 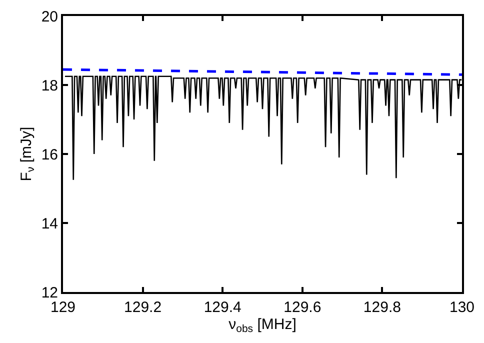 I want to click on x-axis-title: ν$_{obs}$ [MHz], so click(x=262, y=326).